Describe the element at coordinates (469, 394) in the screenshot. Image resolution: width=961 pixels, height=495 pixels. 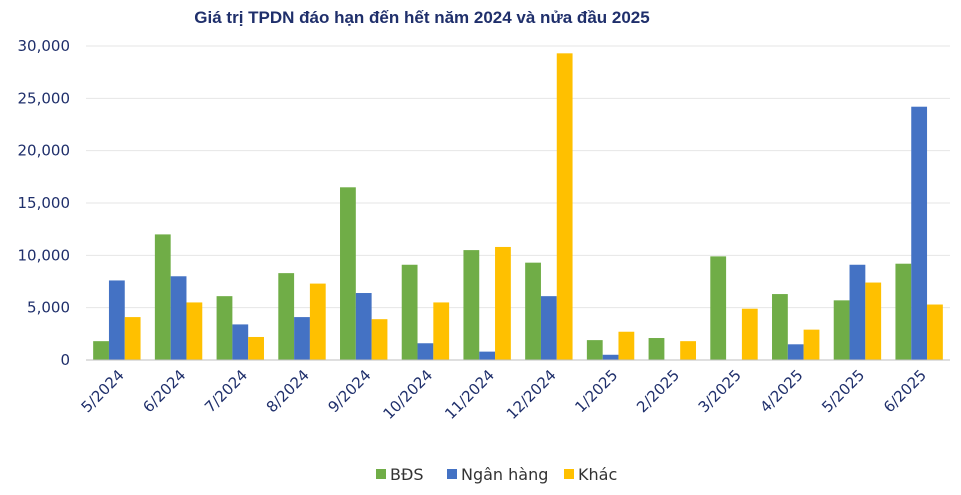
I see `x-tick-label: 11/2024` at that location.